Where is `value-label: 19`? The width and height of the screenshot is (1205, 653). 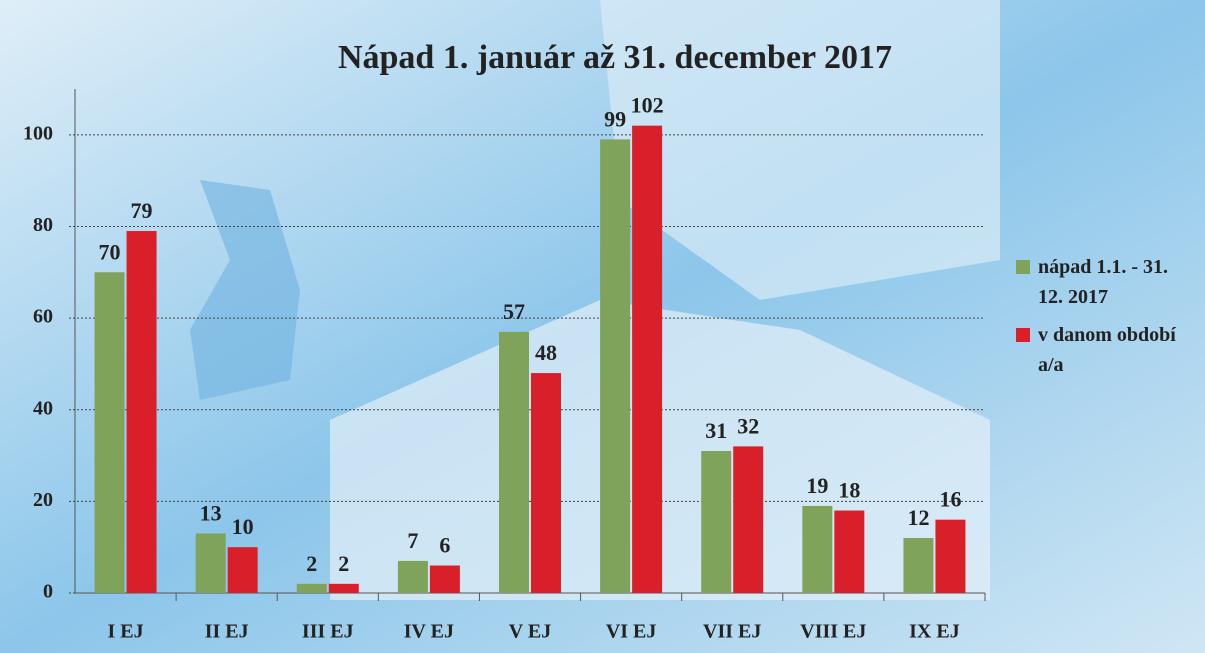 value-label: 19 is located at coordinates (817, 485).